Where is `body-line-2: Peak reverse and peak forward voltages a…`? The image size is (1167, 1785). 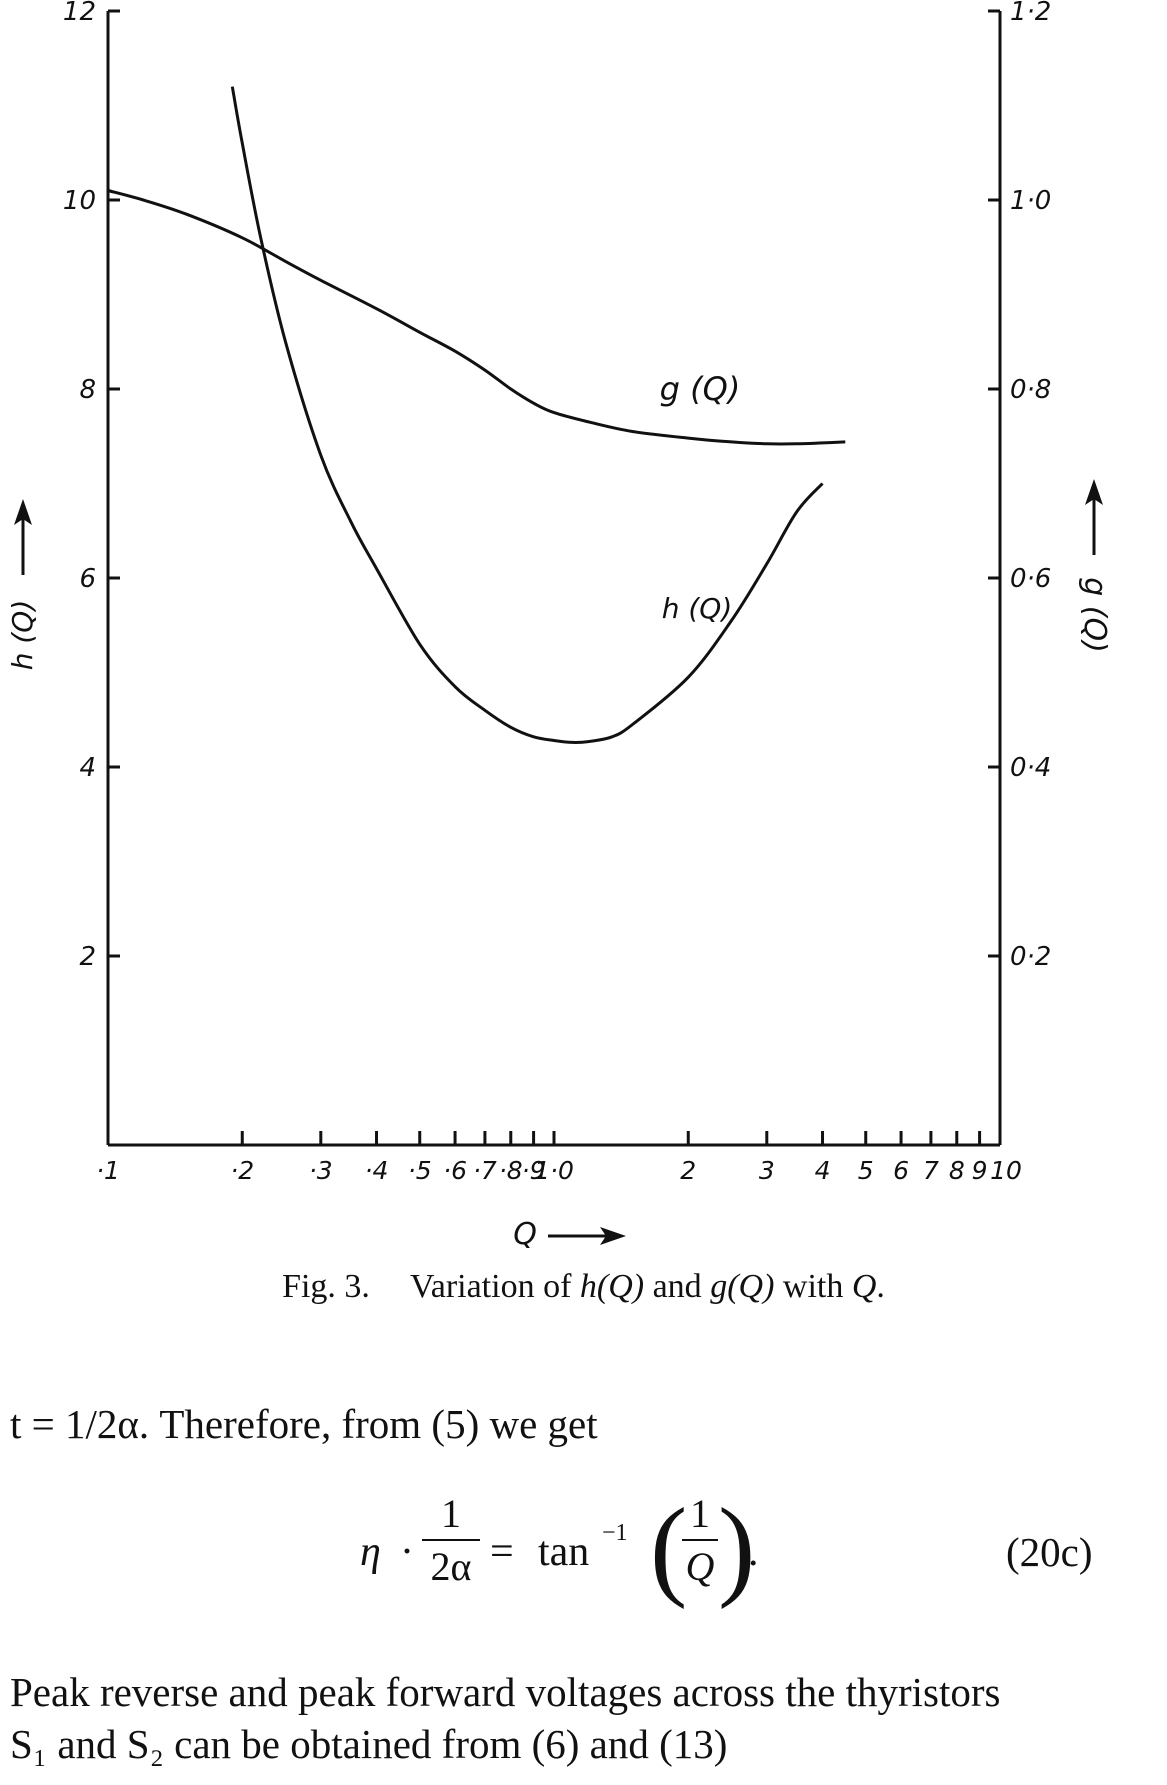 body-line-2: Peak reverse and peak forward voltages a… is located at coordinates (505, 1692).